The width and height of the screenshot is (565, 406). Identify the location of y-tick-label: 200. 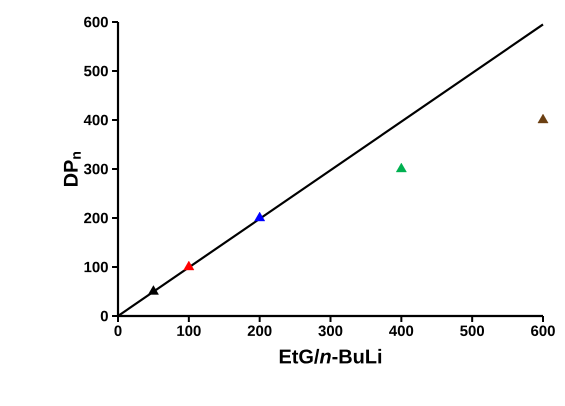
(96, 218).